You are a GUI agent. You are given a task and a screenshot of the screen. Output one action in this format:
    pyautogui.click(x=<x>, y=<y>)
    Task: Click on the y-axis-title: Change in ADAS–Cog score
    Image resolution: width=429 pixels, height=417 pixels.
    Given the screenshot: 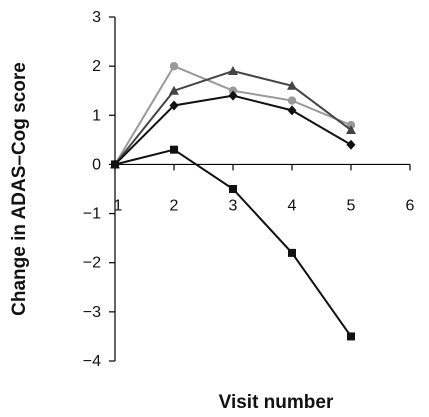 What is the action you would take?
    pyautogui.click(x=19, y=189)
    